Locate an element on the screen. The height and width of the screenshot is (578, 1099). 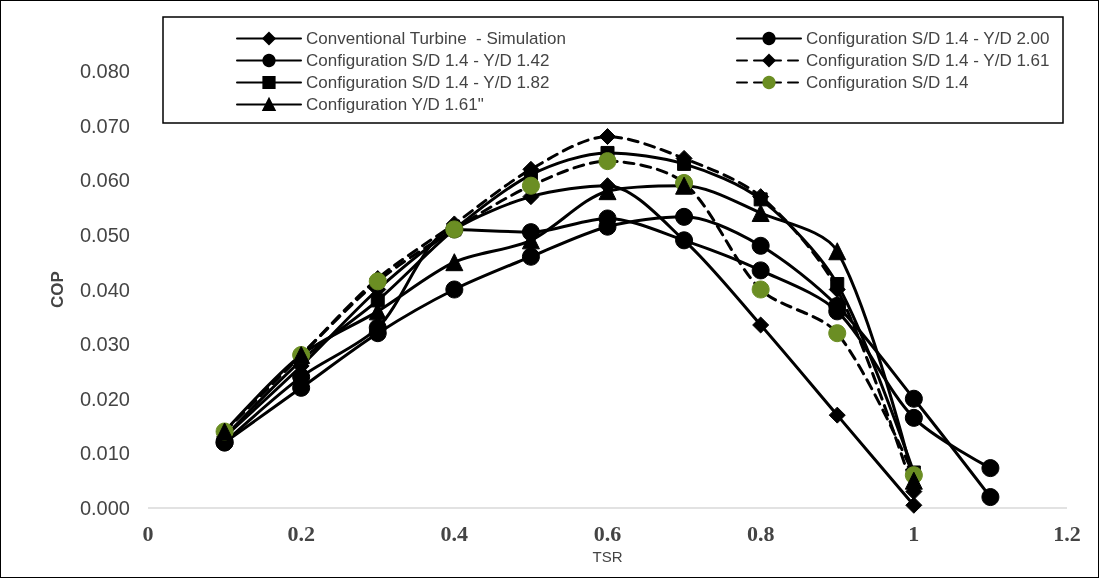
x-tick-label: 1.2 is located at coordinates (1067, 533).